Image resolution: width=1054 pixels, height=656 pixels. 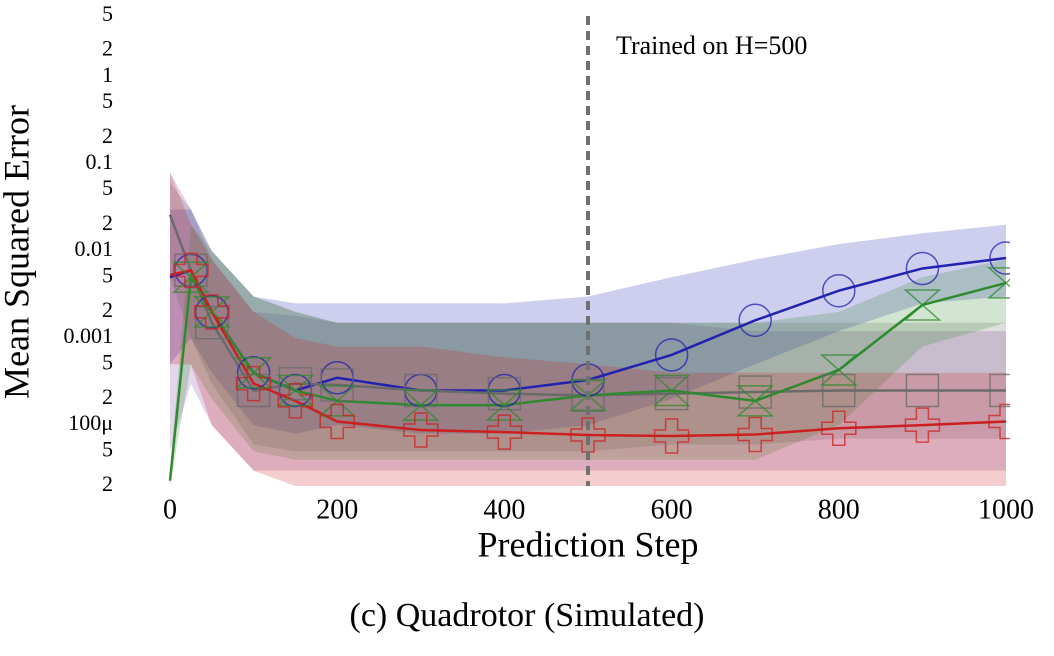 What do you see at coordinates (527, 615) in the screenshot?
I see `caption: (c) Quadrotor (Simulated)` at bounding box center [527, 615].